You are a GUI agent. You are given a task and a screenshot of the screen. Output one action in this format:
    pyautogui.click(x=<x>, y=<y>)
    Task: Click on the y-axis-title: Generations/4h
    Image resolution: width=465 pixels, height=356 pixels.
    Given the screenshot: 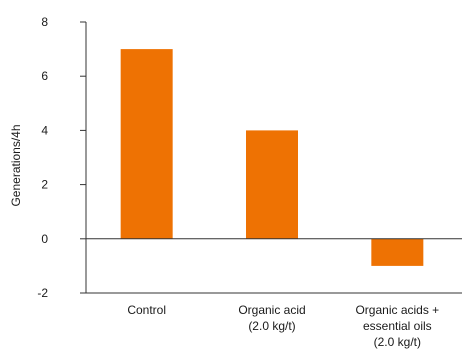 What is the action you would take?
    pyautogui.click(x=16, y=165)
    